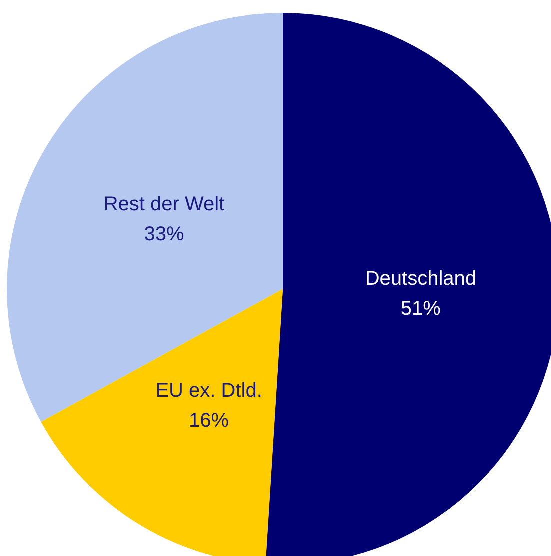  I want to click on slice-label: EU ex. Dtld., so click(209, 391).